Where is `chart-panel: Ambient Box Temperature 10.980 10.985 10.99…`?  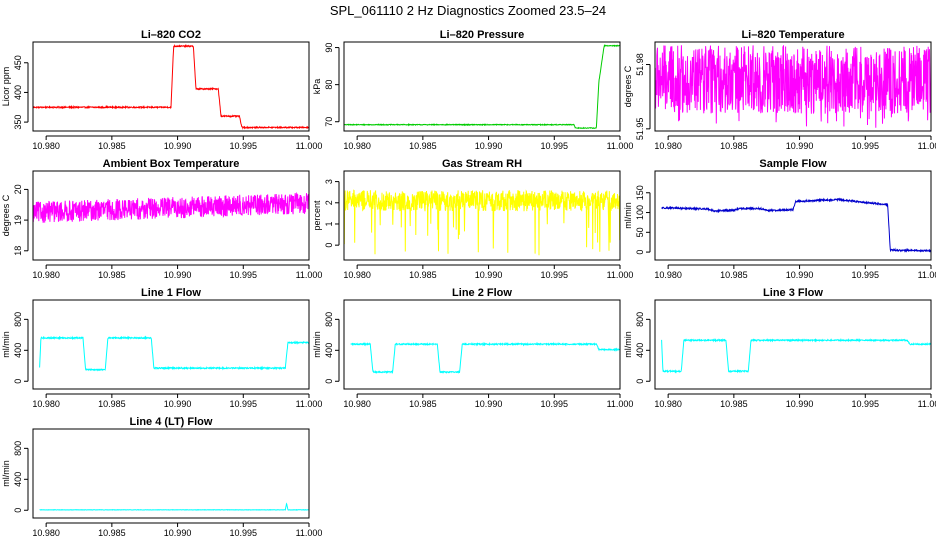 chart-panel: Ambient Box Temperature 10.980 10.985 10.99… is located at coordinates (161, 219).